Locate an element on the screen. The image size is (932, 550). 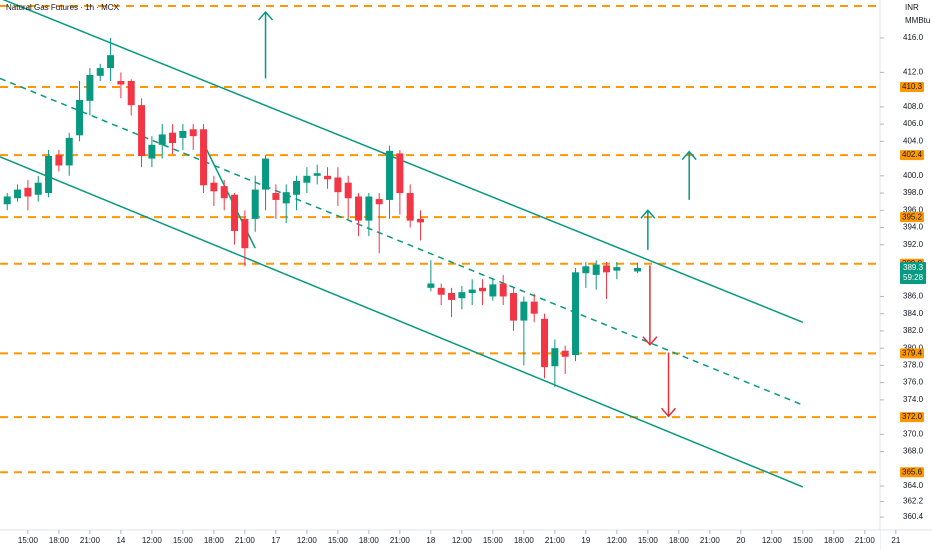
y-tick-label: 406.0 is located at coordinates (913, 123).